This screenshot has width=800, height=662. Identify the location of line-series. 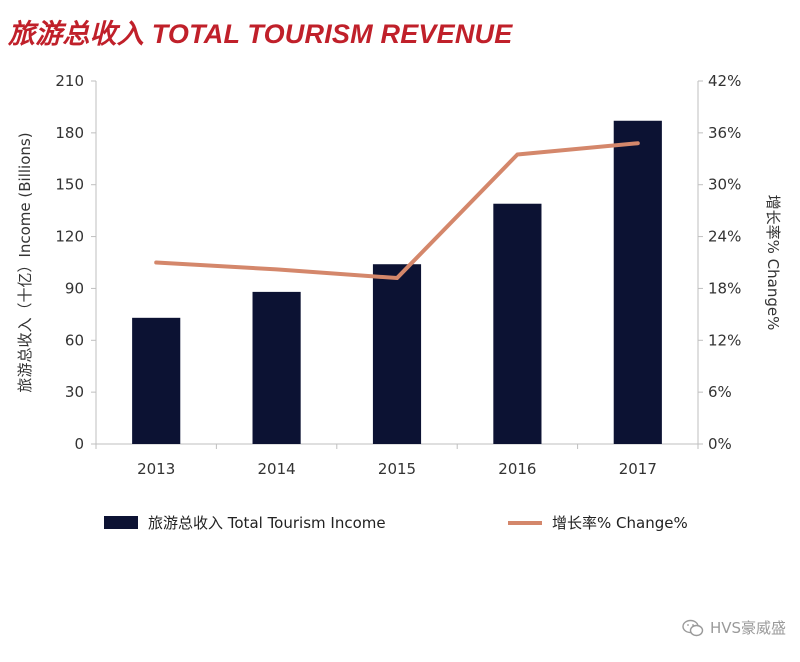
(397, 211).